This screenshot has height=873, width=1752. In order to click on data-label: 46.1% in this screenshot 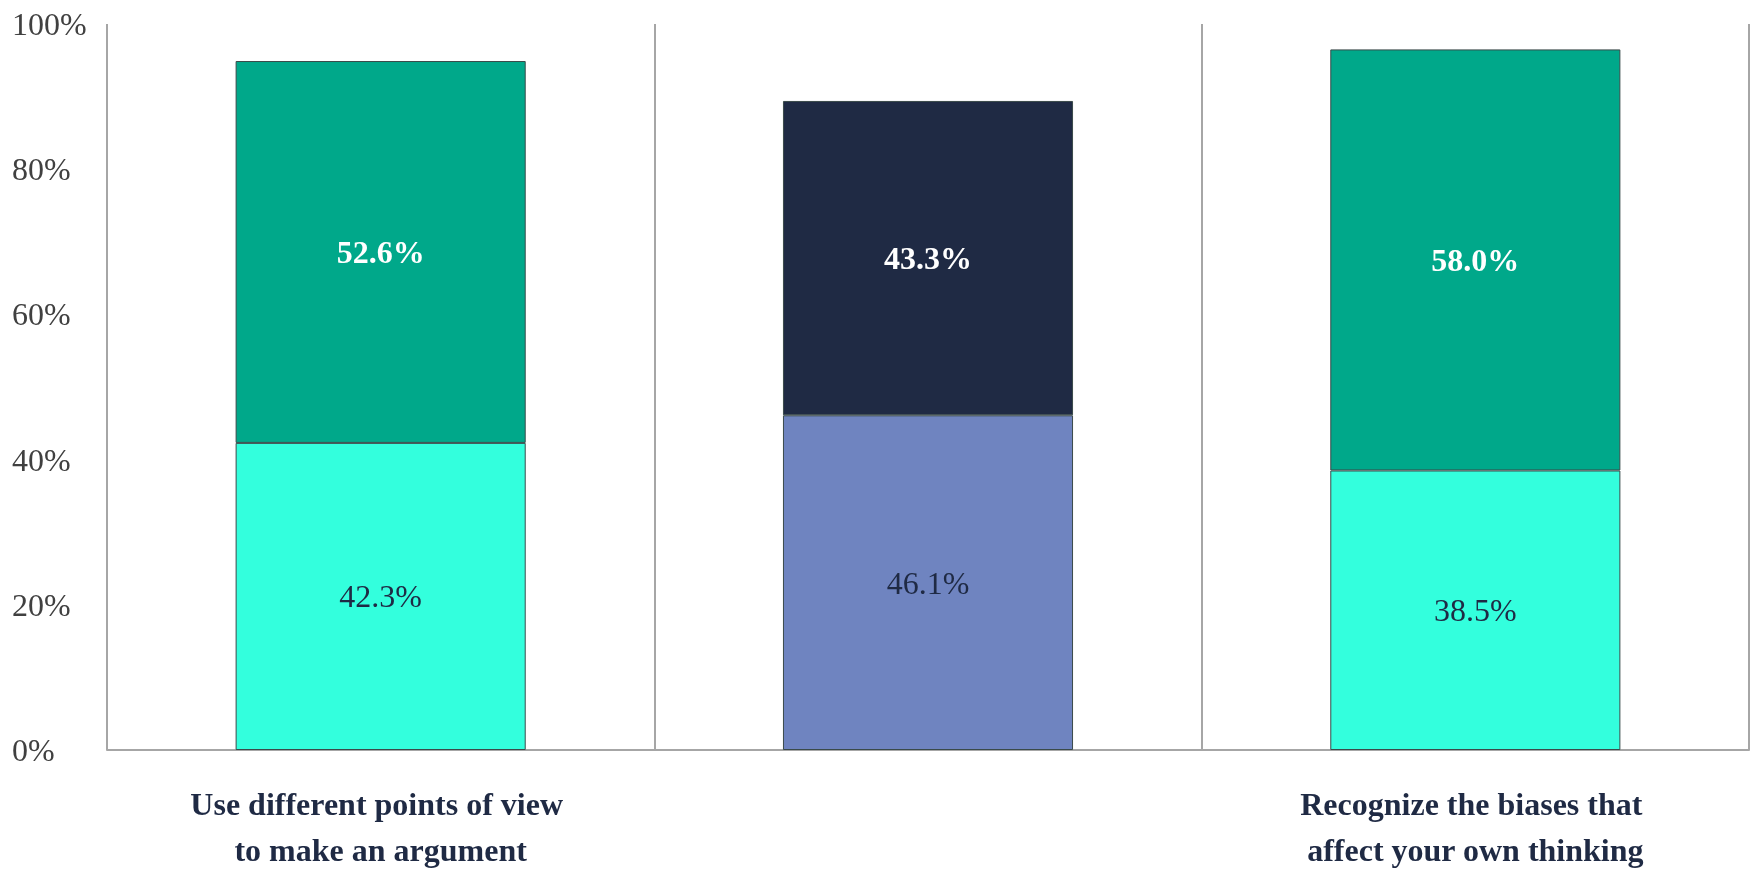, I will do `click(928, 582)`.